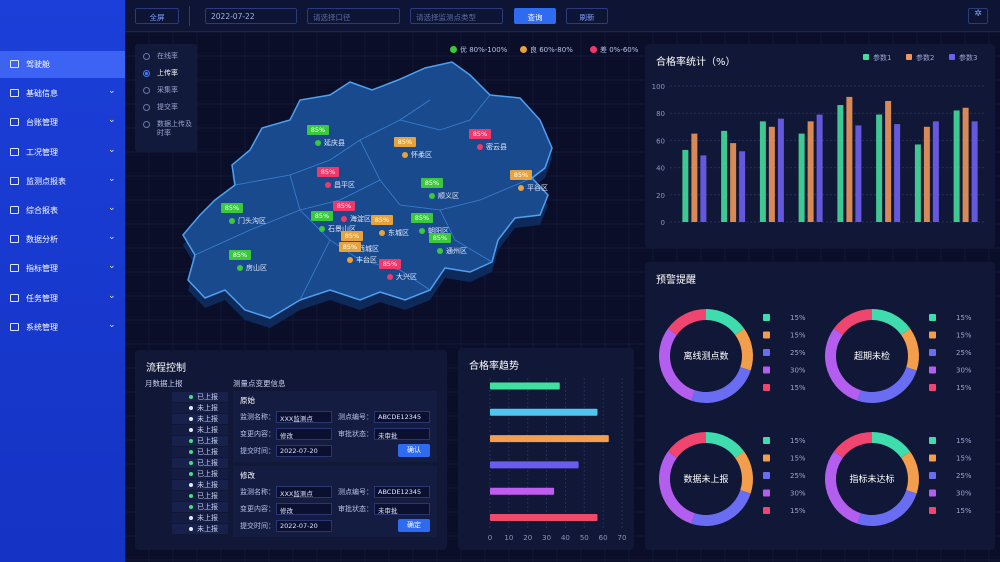  I want to click on block-title: 修改, so click(247, 475).